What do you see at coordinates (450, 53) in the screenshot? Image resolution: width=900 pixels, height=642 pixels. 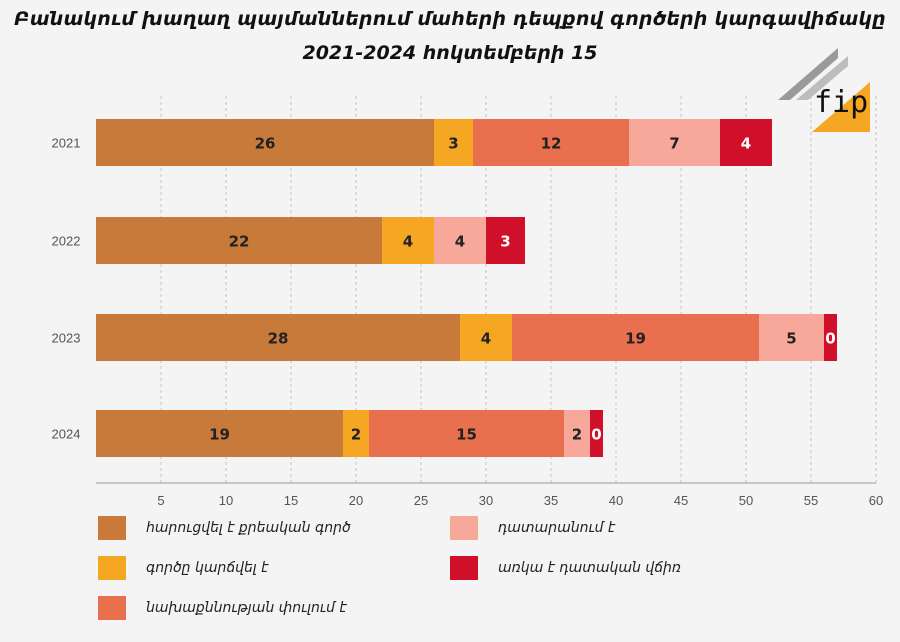 I see `chart-subtitle: 2021-2024 հոկտեմբերի 15` at bounding box center [450, 53].